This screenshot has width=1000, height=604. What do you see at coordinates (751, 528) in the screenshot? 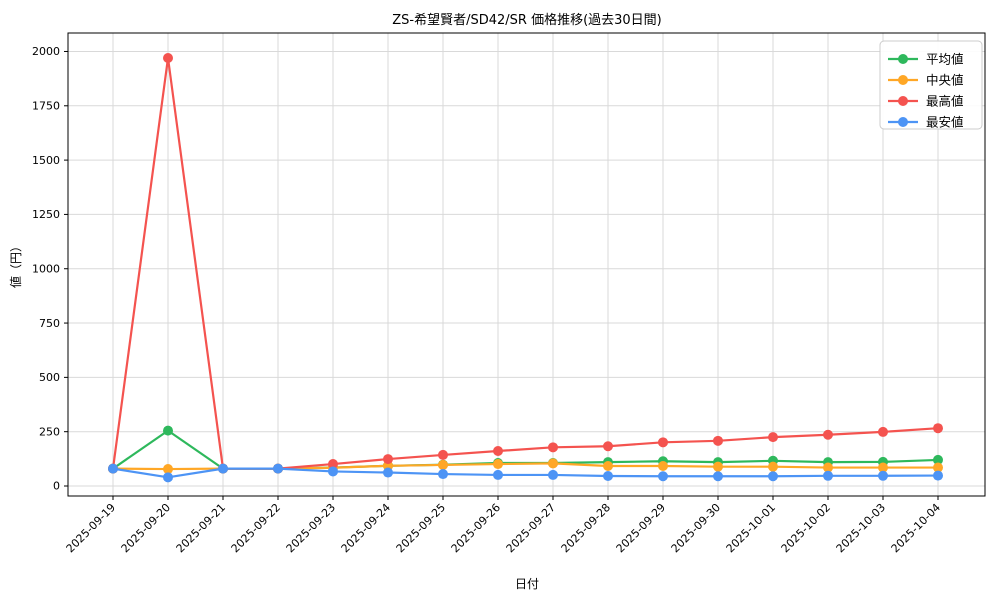
I see `x-tick-label: 2025-10-01` at bounding box center [751, 528].